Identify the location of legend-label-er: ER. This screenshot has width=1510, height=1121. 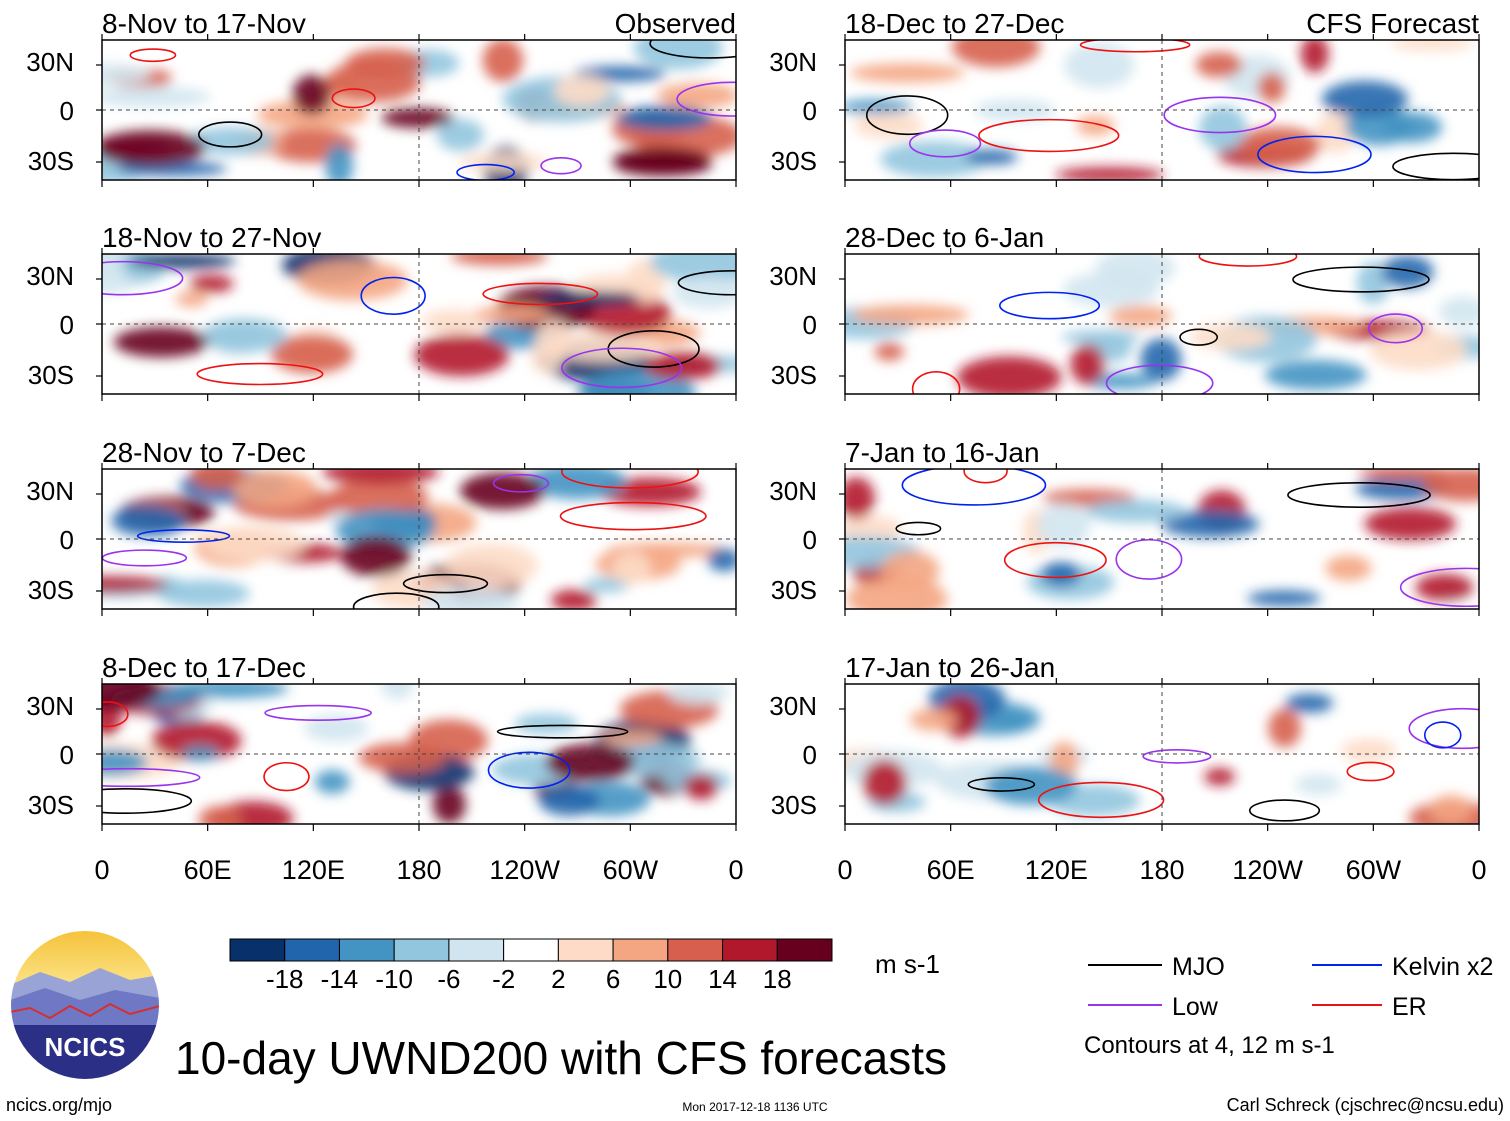
(1409, 1007).